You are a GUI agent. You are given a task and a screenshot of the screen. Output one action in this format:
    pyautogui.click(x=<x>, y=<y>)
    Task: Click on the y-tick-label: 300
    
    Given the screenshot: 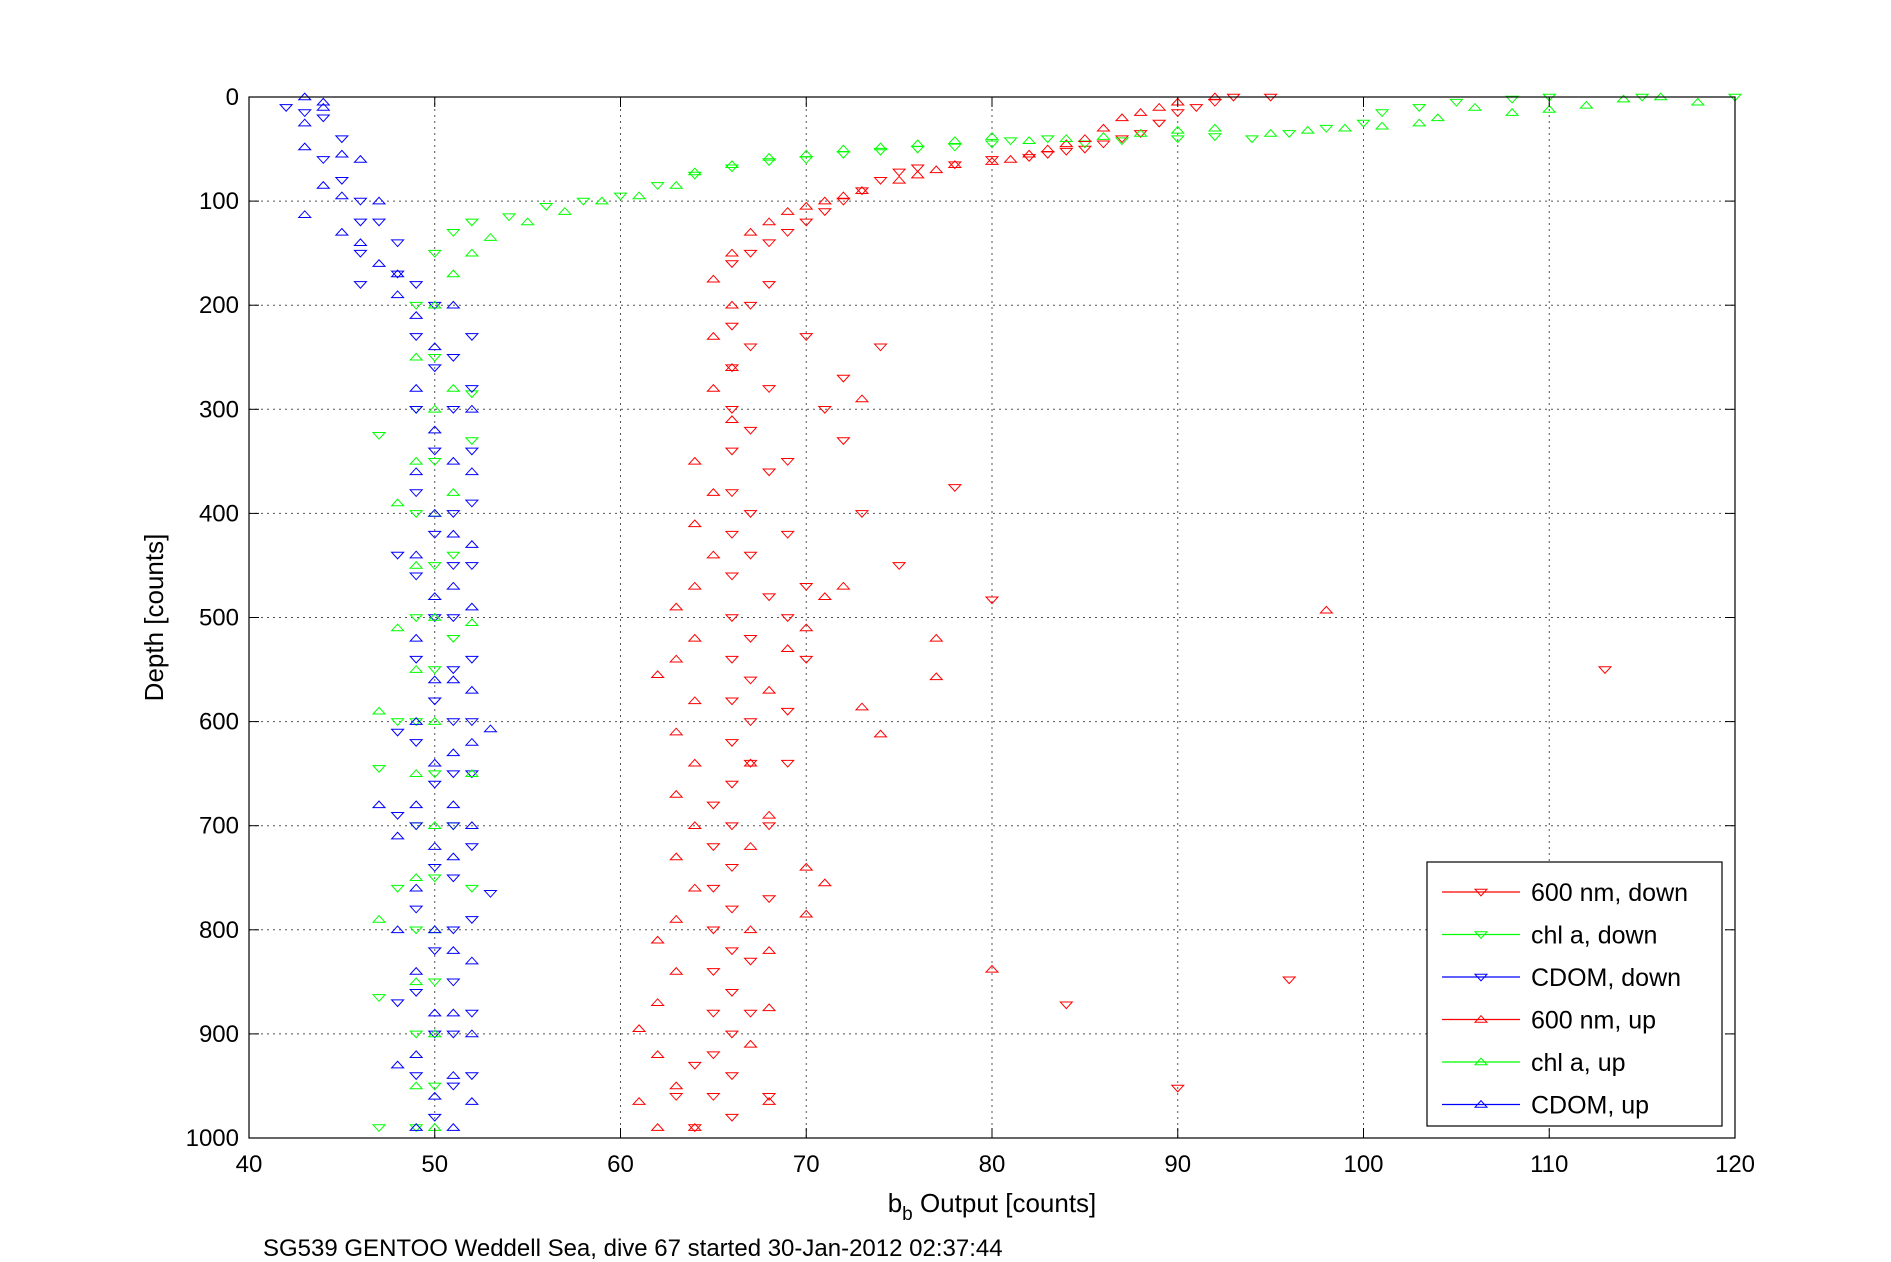 What is the action you would take?
    pyautogui.click(x=219, y=409)
    